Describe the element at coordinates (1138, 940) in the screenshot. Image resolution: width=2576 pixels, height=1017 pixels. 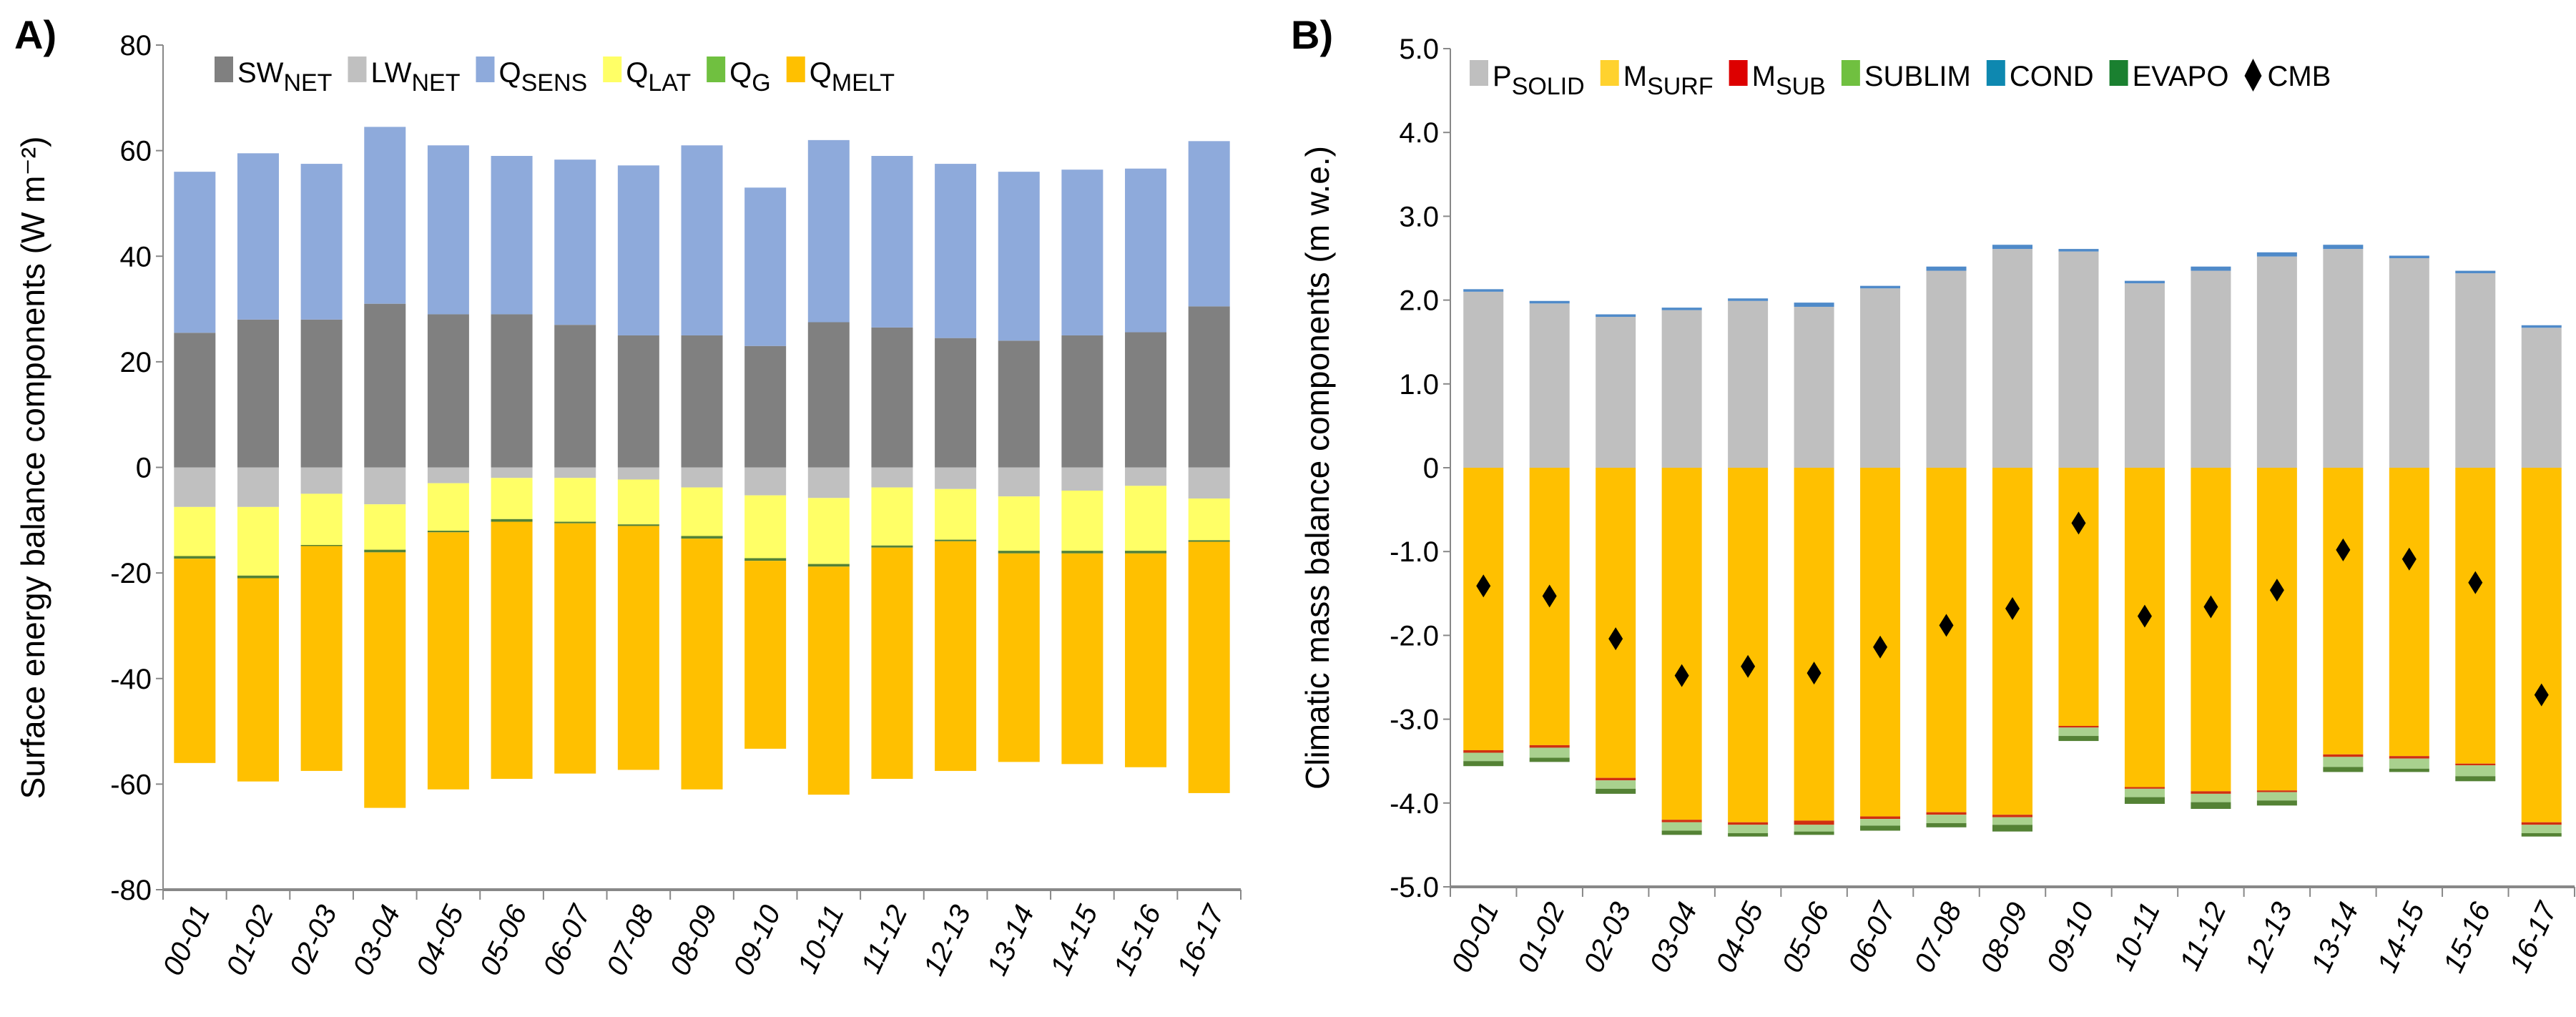
I see `x-tick-label: 15-16` at that location.